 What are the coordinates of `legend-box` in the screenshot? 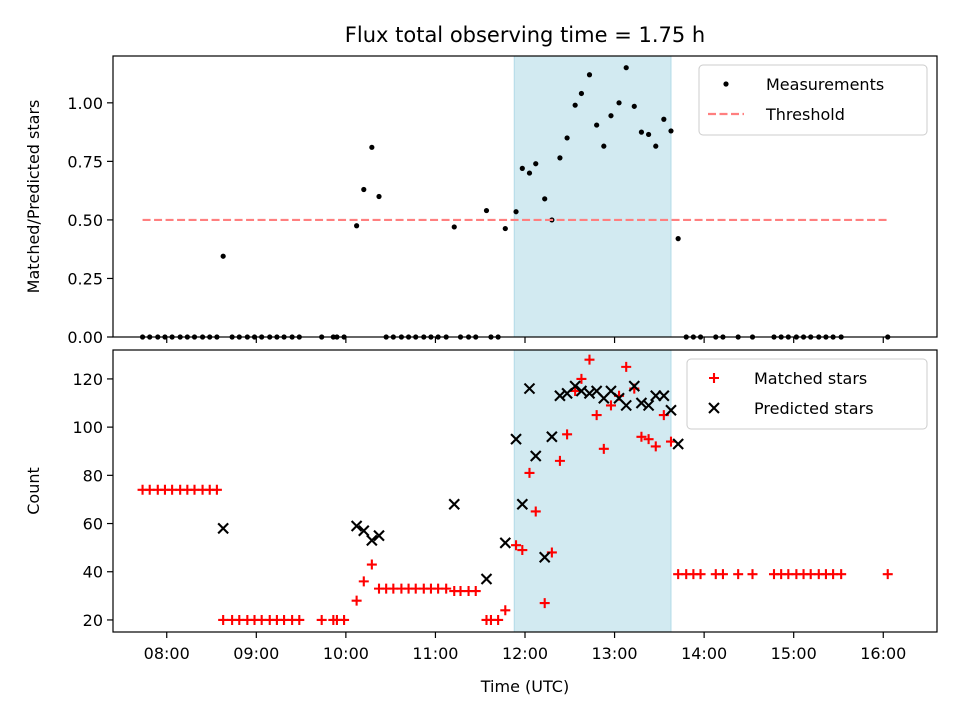 It's located at (807, 394).